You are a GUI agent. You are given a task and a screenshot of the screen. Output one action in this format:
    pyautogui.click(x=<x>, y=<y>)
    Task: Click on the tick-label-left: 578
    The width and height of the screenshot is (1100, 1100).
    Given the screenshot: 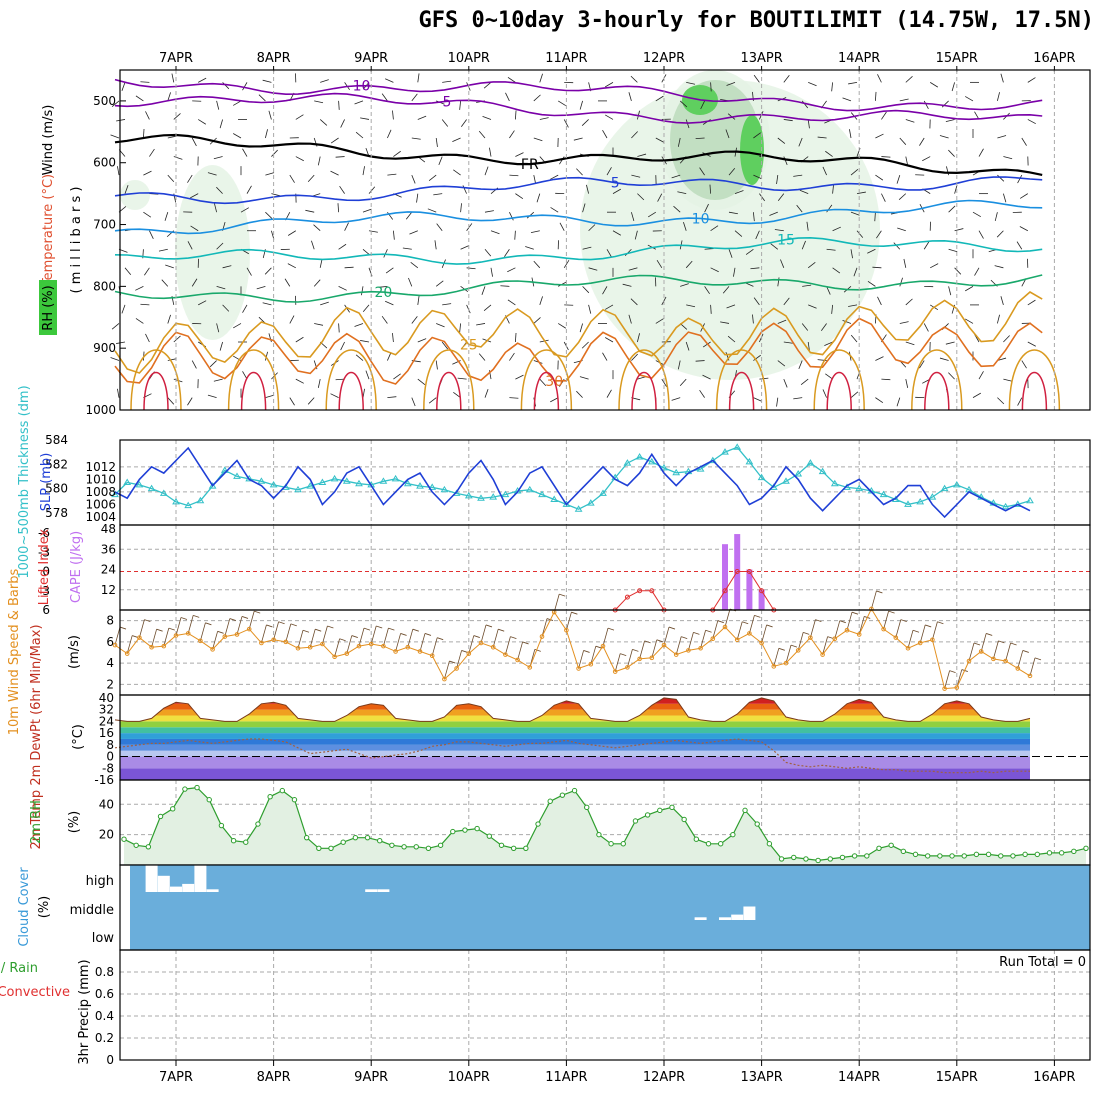 What is the action you would take?
    pyautogui.click(x=56, y=513)
    